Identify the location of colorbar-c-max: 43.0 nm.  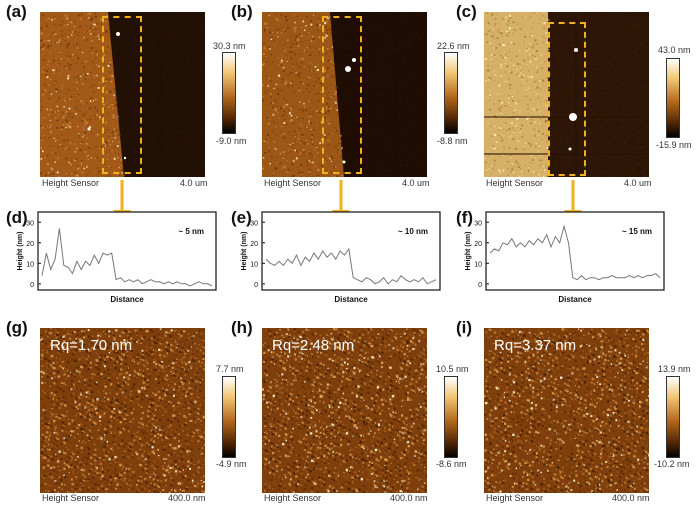
(674, 50).